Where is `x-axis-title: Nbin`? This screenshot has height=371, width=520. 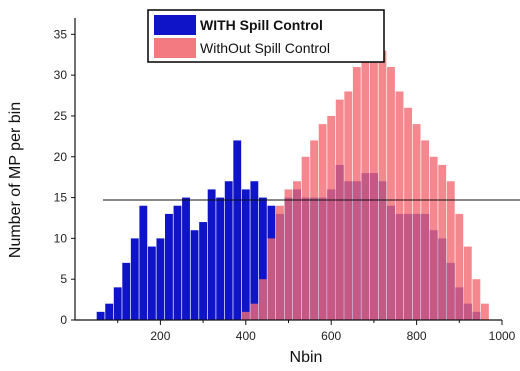 x-axis-title: Nbin is located at coordinates (306, 357).